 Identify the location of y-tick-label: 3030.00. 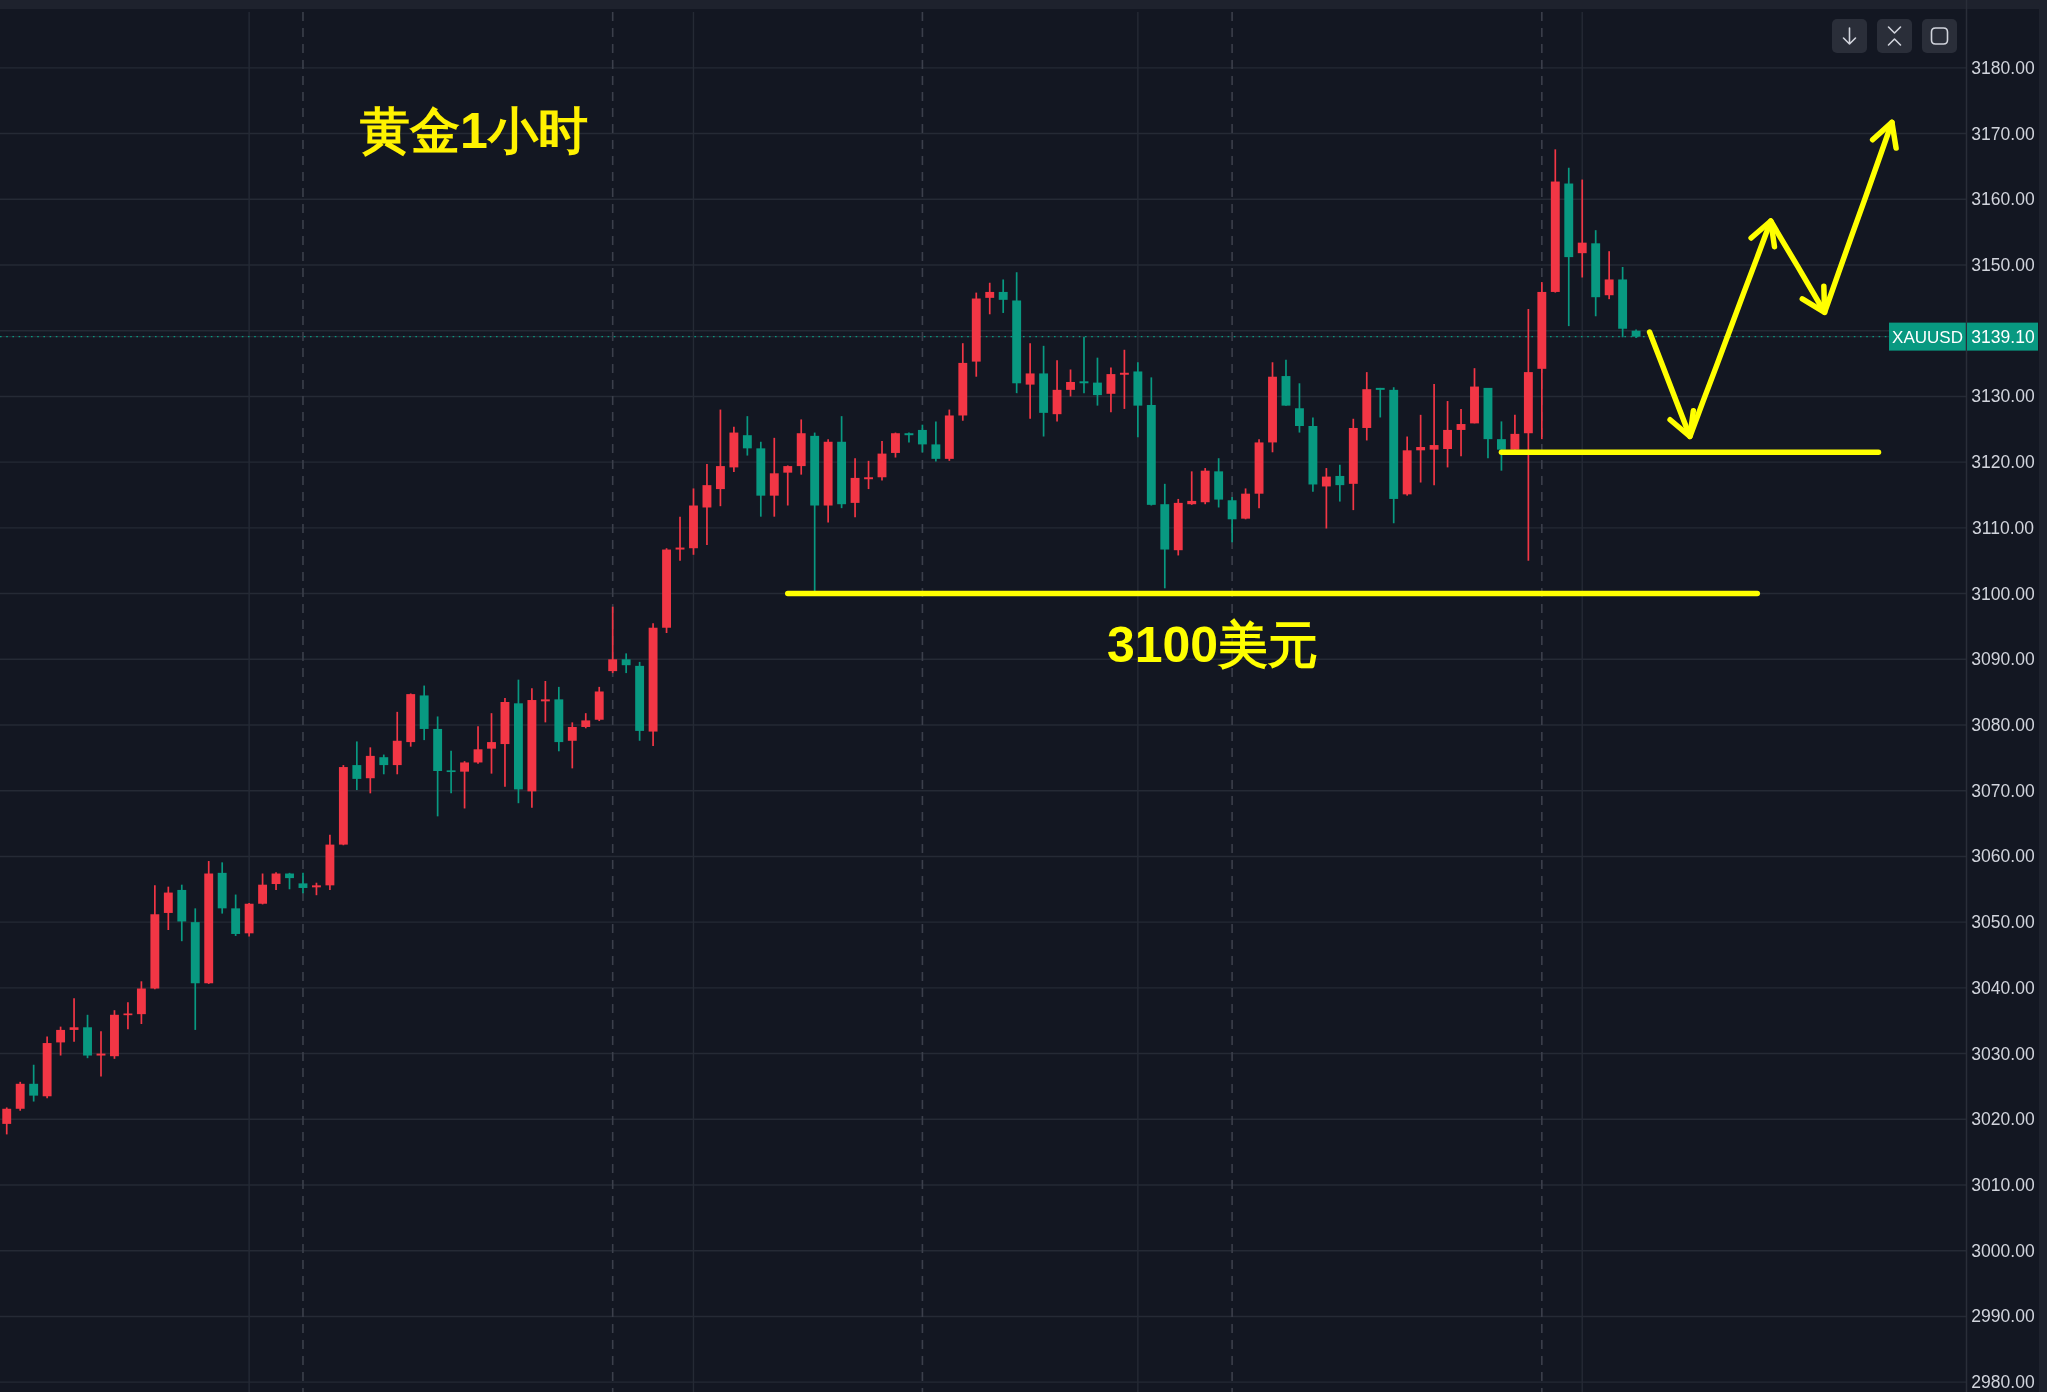
(2003, 1053).